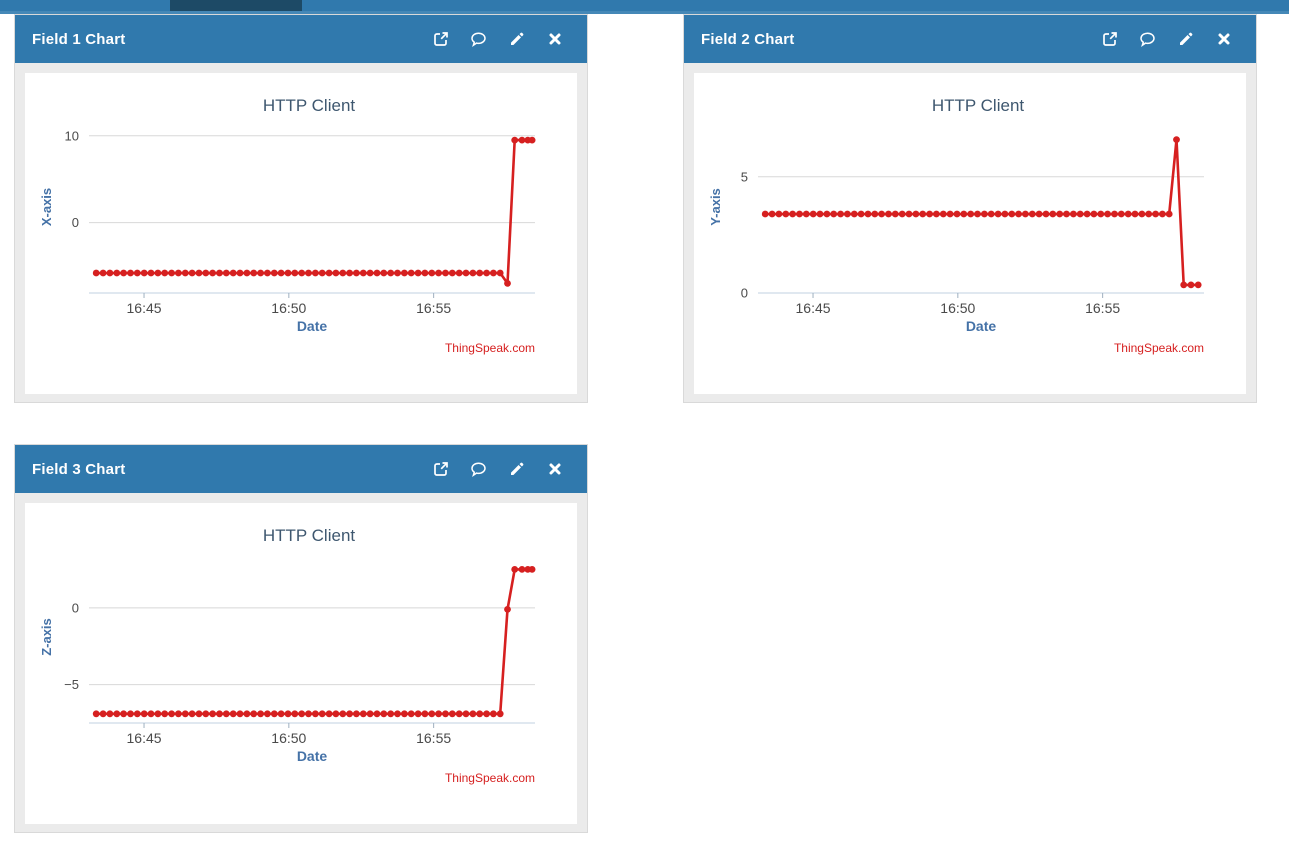 This screenshot has width=1289, height=841. What do you see at coordinates (72, 135) in the screenshot?
I see `svg-text: 10` at bounding box center [72, 135].